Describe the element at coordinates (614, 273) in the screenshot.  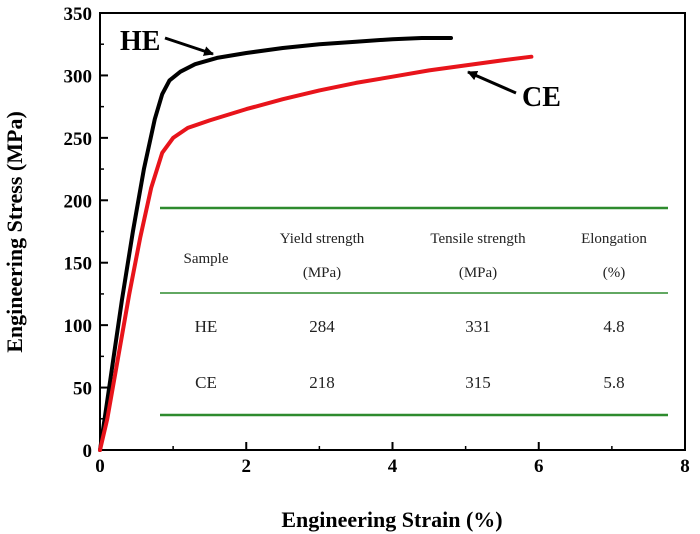
I see `table-header-elongation-line2: (%)` at that location.